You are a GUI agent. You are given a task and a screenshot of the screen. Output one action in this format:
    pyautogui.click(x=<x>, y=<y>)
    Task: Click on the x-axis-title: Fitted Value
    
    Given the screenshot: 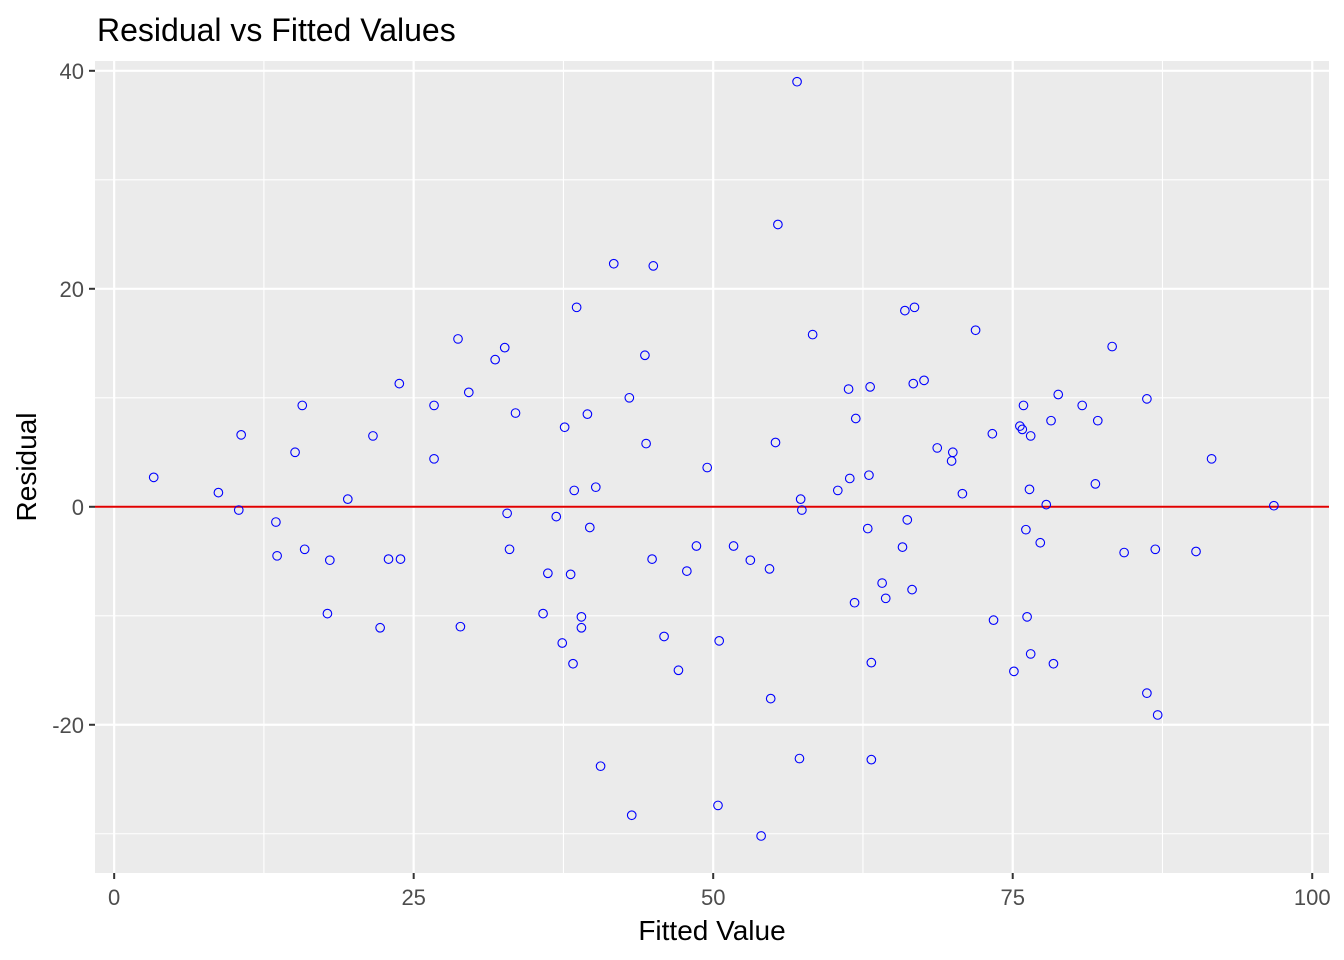 What is the action you would take?
    pyautogui.click(x=711, y=930)
    